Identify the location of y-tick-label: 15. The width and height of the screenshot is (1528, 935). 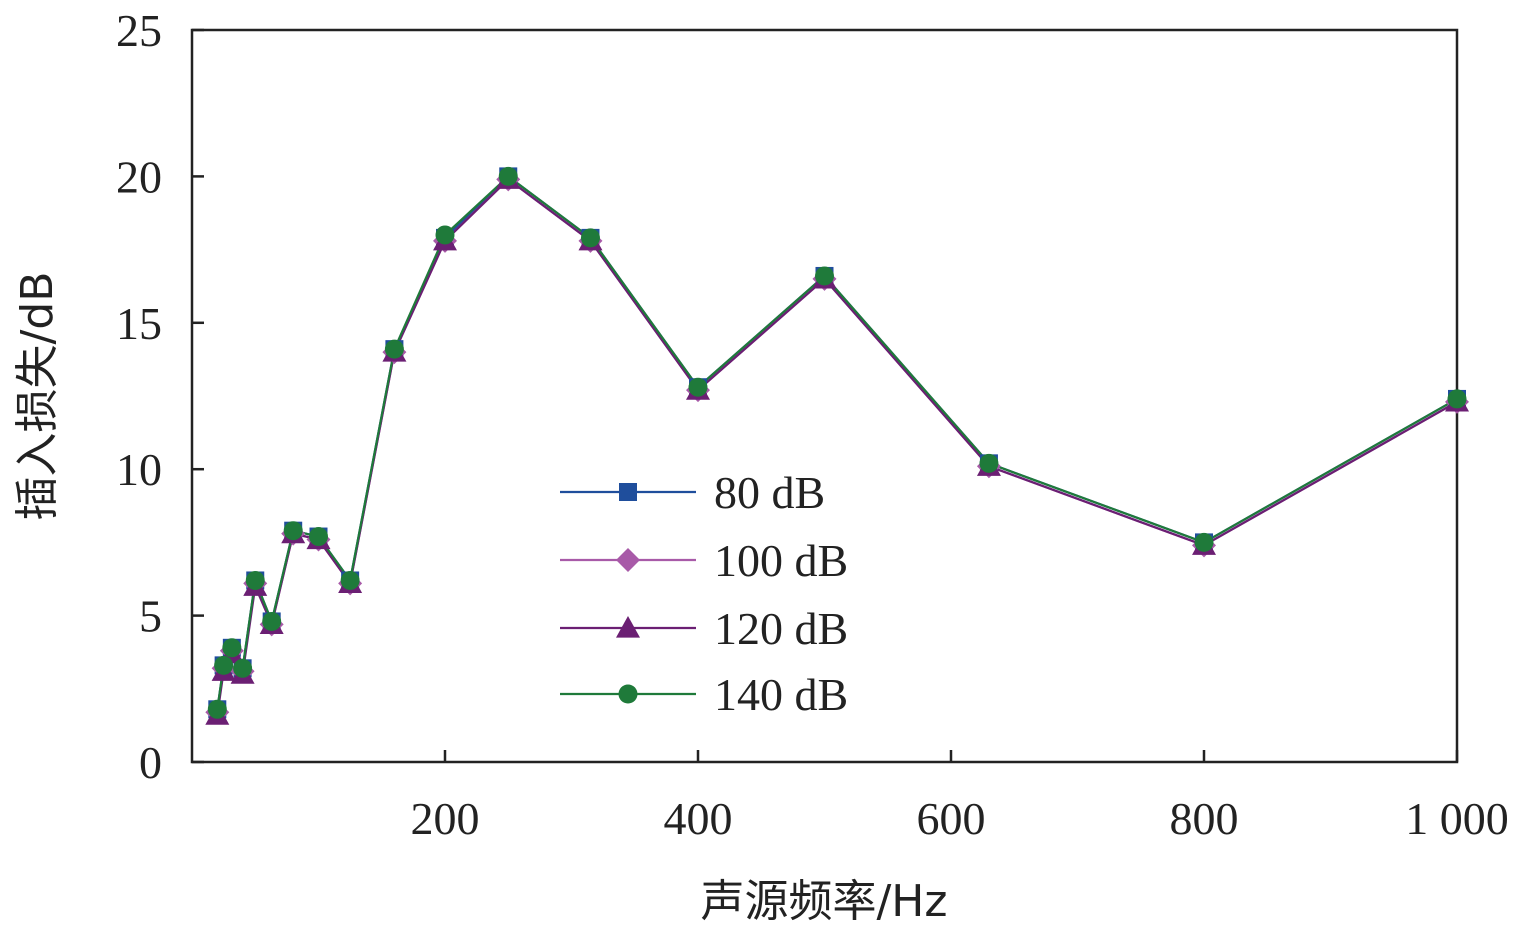
(139, 323).